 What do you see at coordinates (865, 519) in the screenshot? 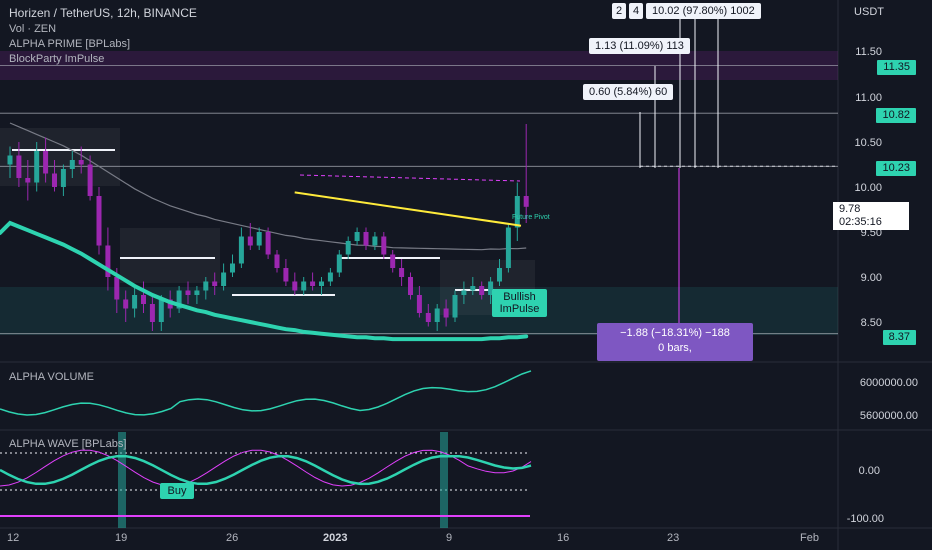
I see `wave-tick: -100.00` at bounding box center [865, 519].